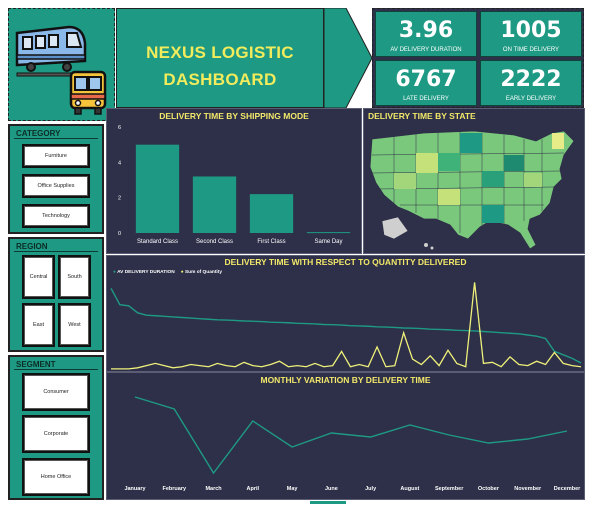 This screenshot has width=590, height=506. I want to click on legend-label: AV DELIVERY DURATION, so click(146, 272).